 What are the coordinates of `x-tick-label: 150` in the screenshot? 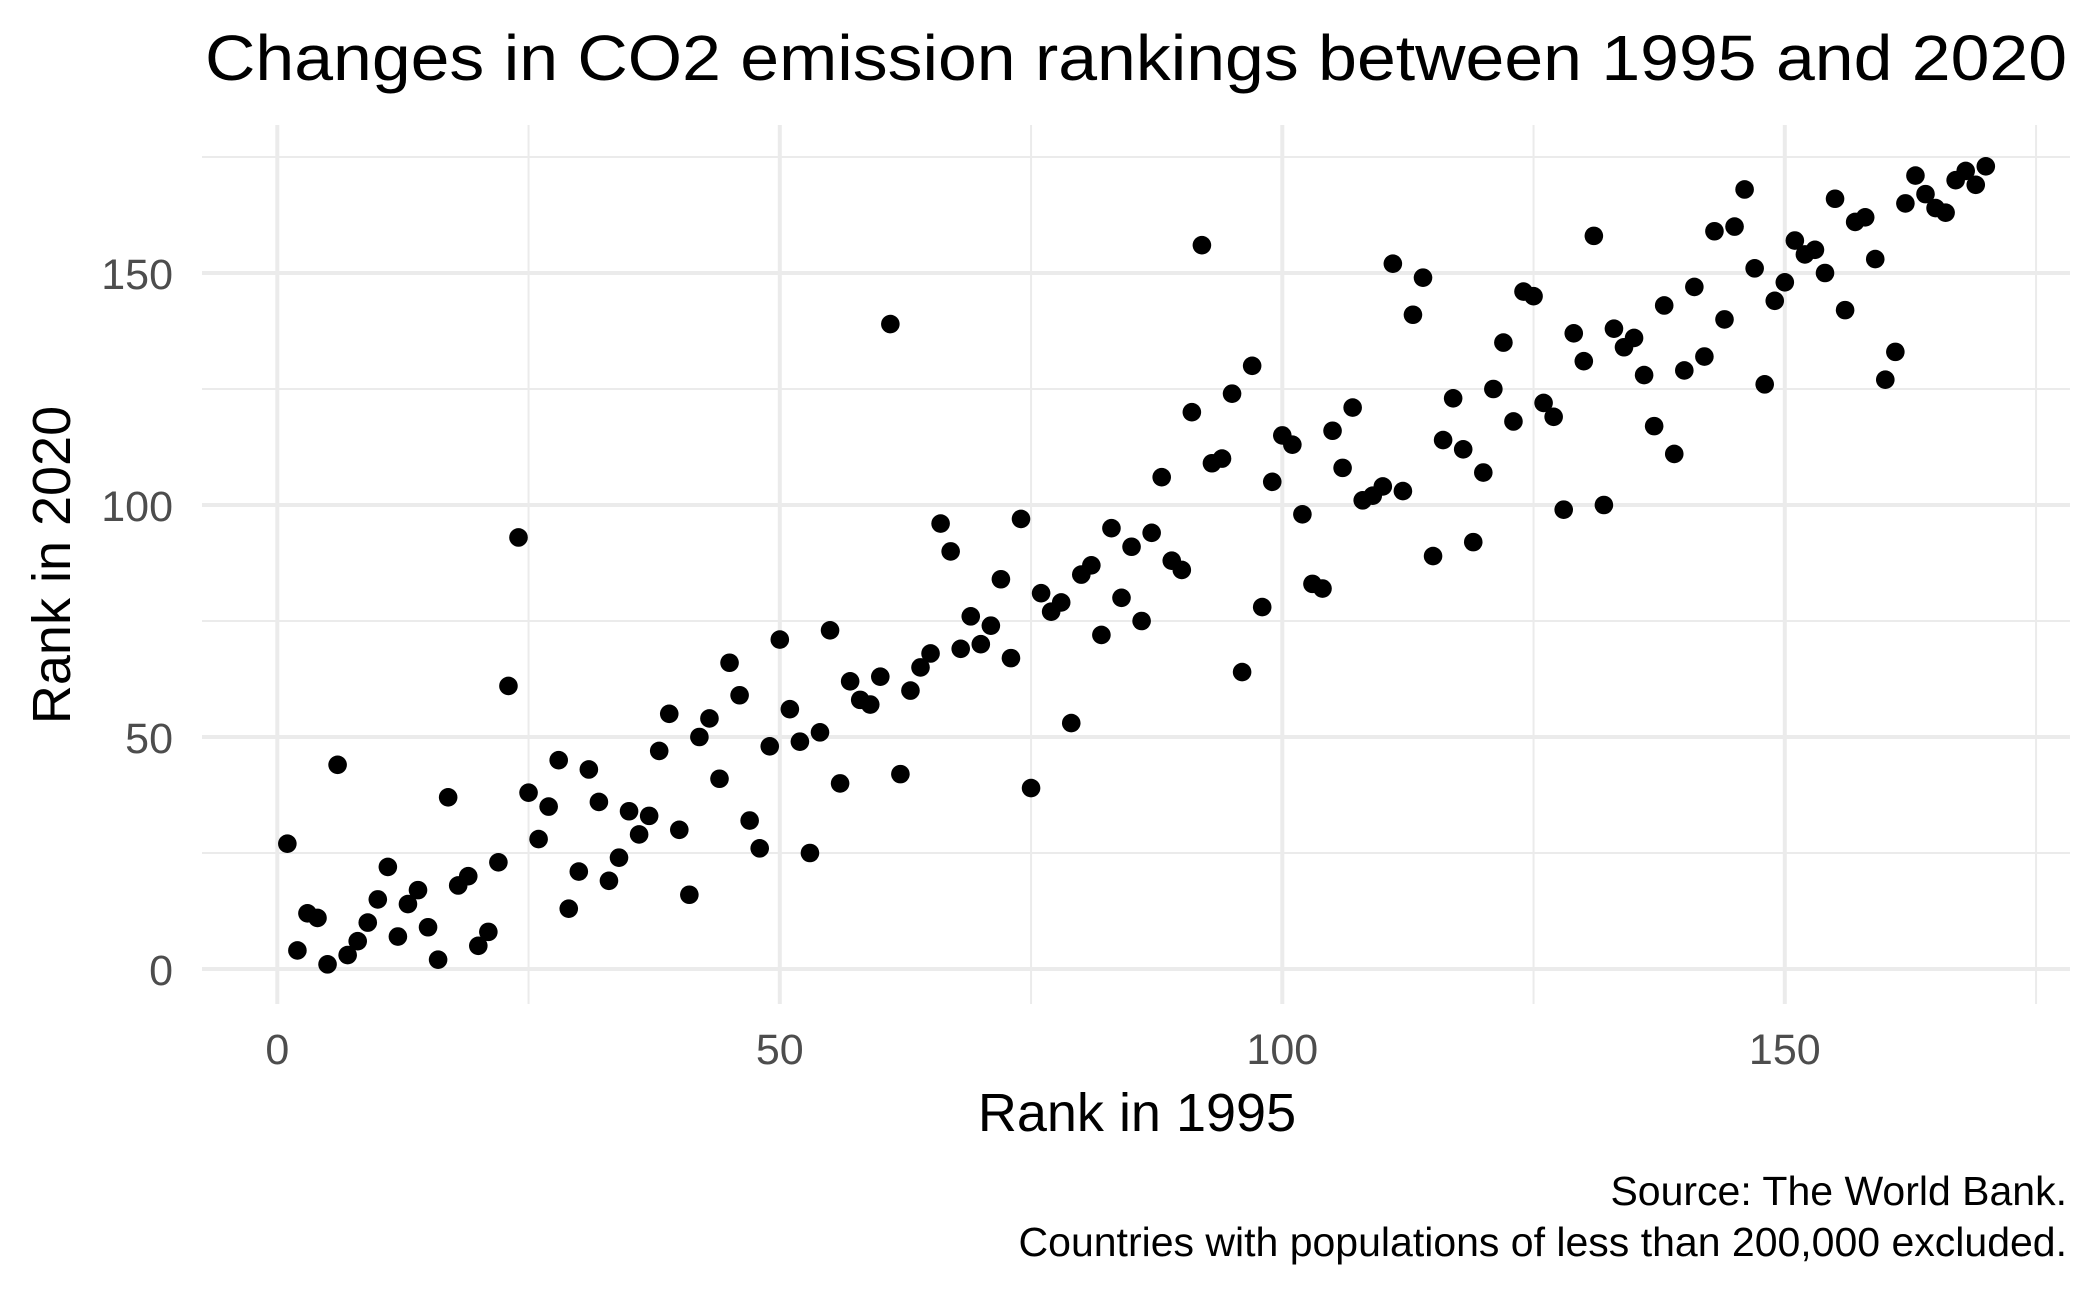 It's located at (1785, 1050).